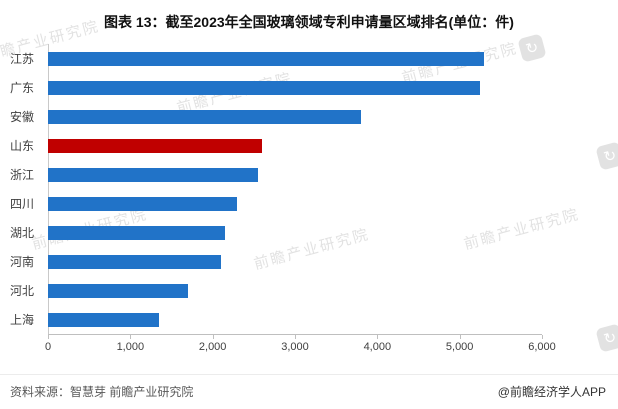 The width and height of the screenshot is (618, 409). What do you see at coordinates (295, 347) in the screenshot?
I see `x-tick-label: 3,000` at bounding box center [295, 347].